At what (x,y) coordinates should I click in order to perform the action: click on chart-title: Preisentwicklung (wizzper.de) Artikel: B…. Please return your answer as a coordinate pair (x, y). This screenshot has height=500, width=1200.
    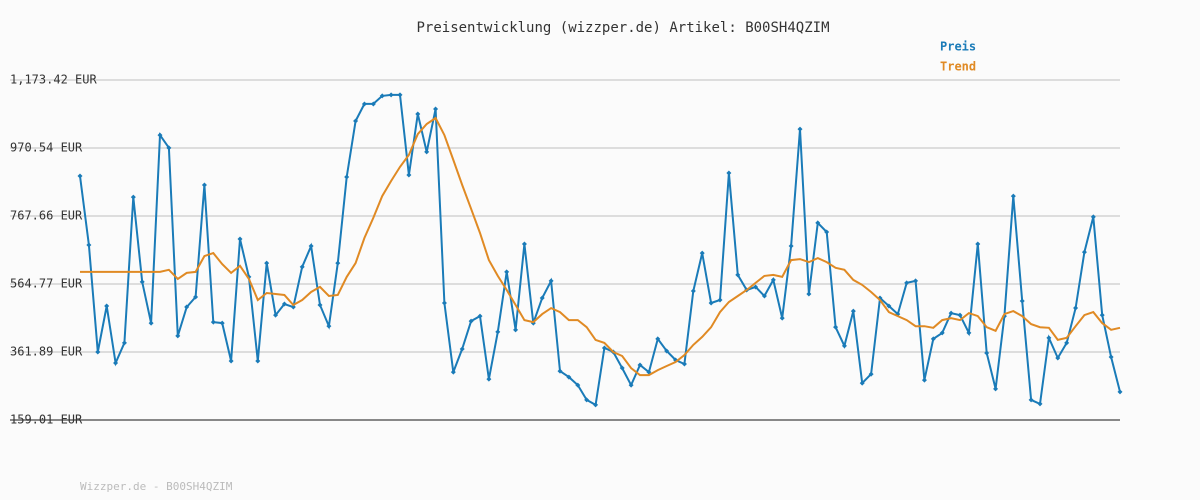
    Looking at the image, I should click on (622, 28).